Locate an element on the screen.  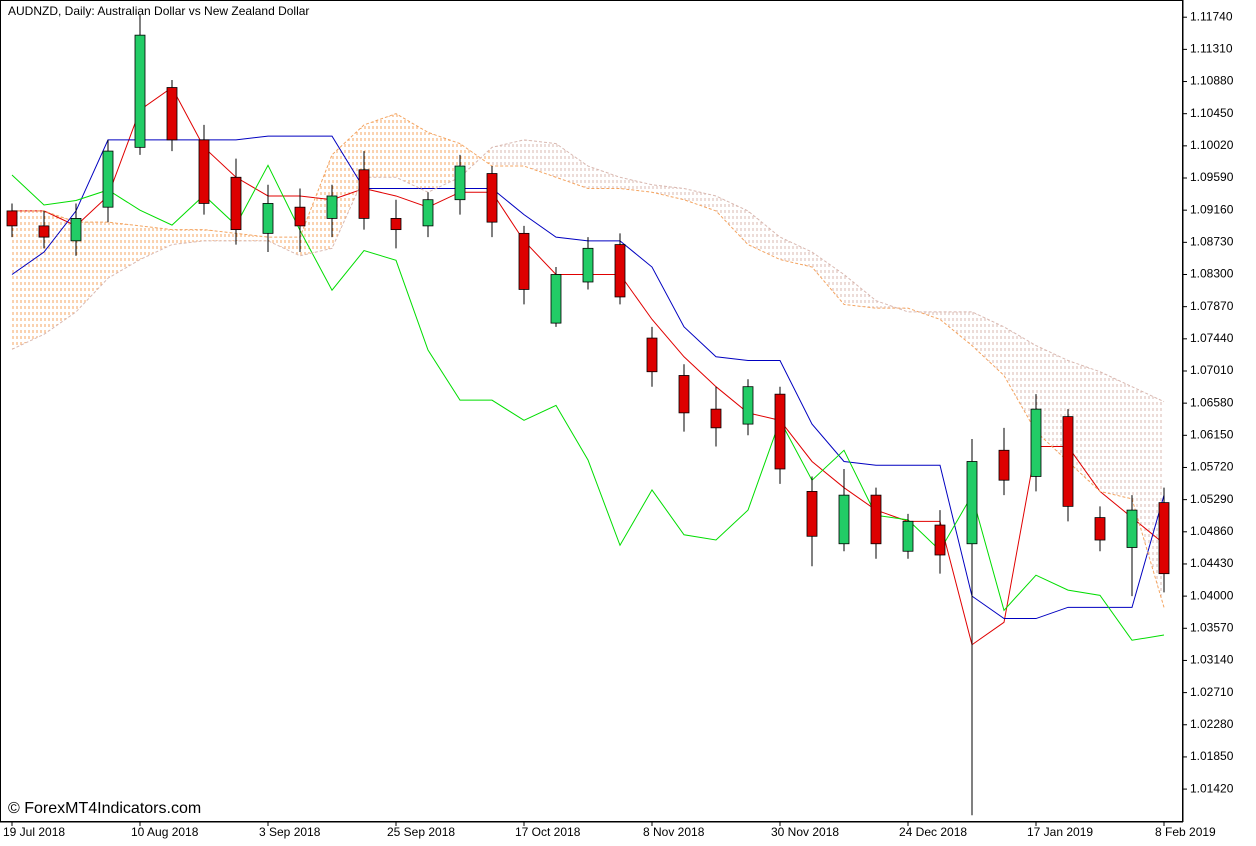
y-tick-label: 1.09590 is located at coordinates (1212, 177).